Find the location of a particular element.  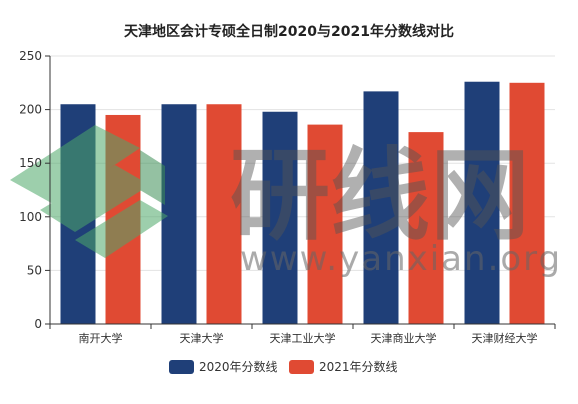

y-tick-label: 0 is located at coordinates (38, 324).